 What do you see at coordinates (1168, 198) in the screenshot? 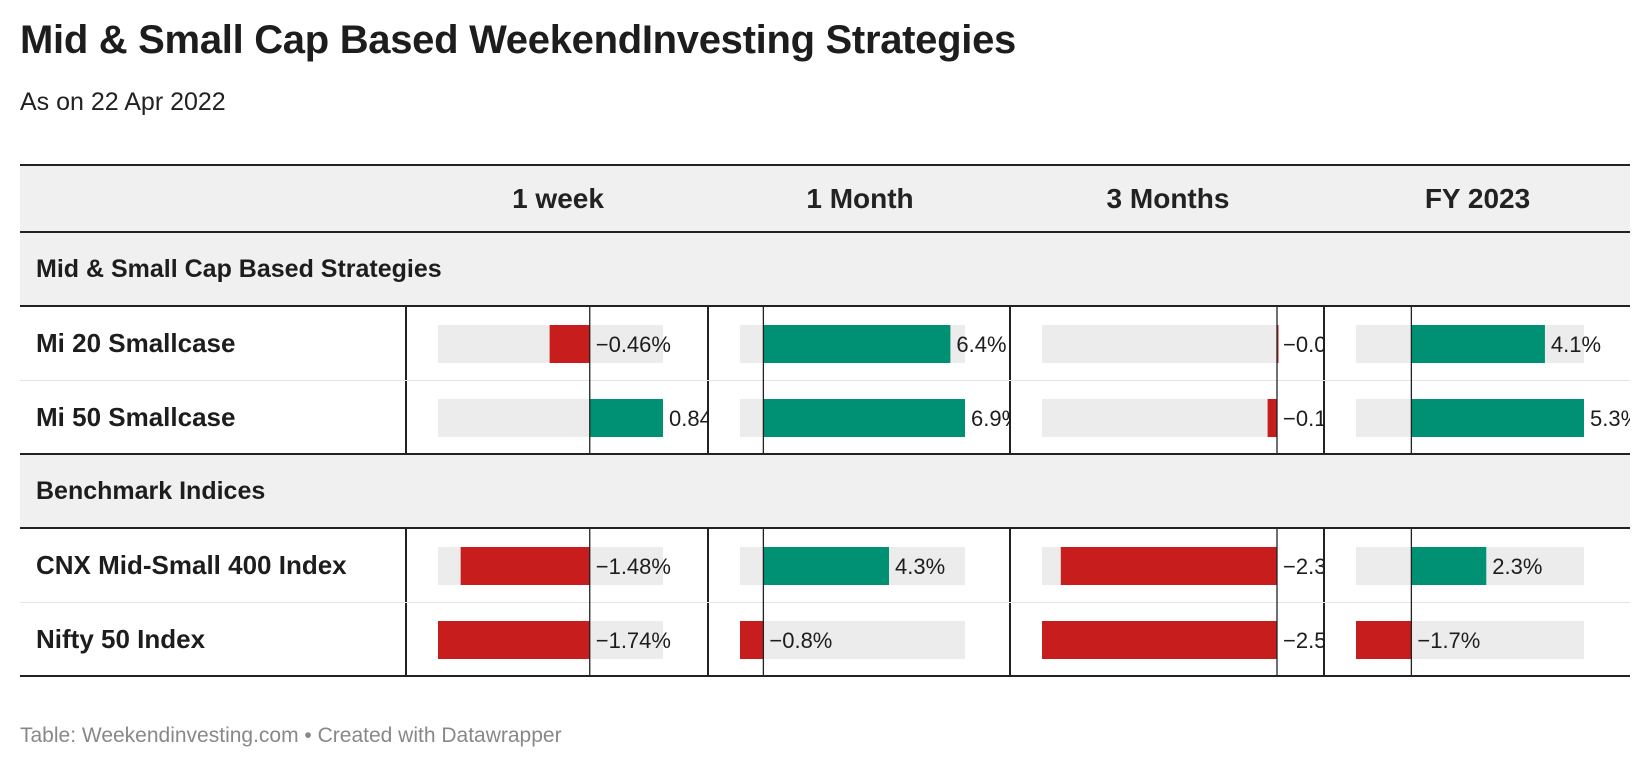
I see `column-header-3-months: 3 Months` at bounding box center [1168, 198].